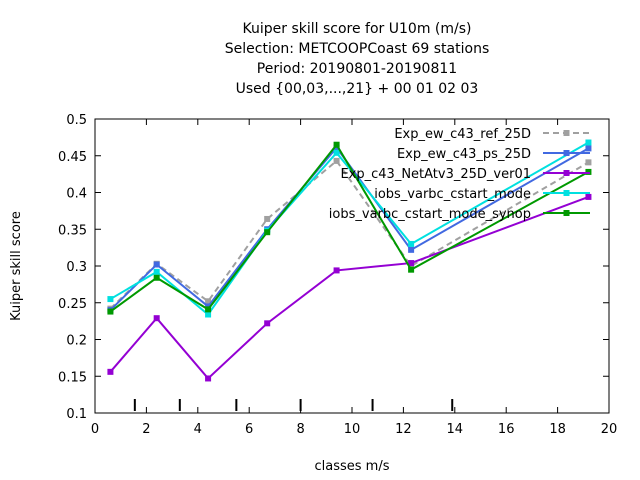 Image resolution: width=640 pixels, height=480 pixels. I want to click on title-line: Kuiper skill score for U10m (m/s), so click(357, 29).